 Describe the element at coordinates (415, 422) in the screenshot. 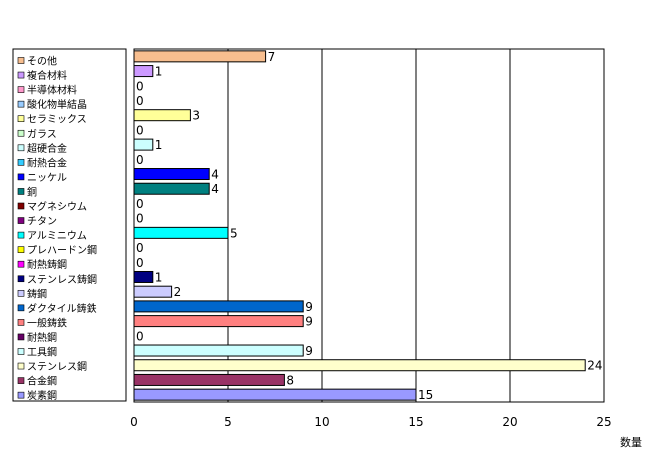

I see `x-tick-label: 15` at that location.